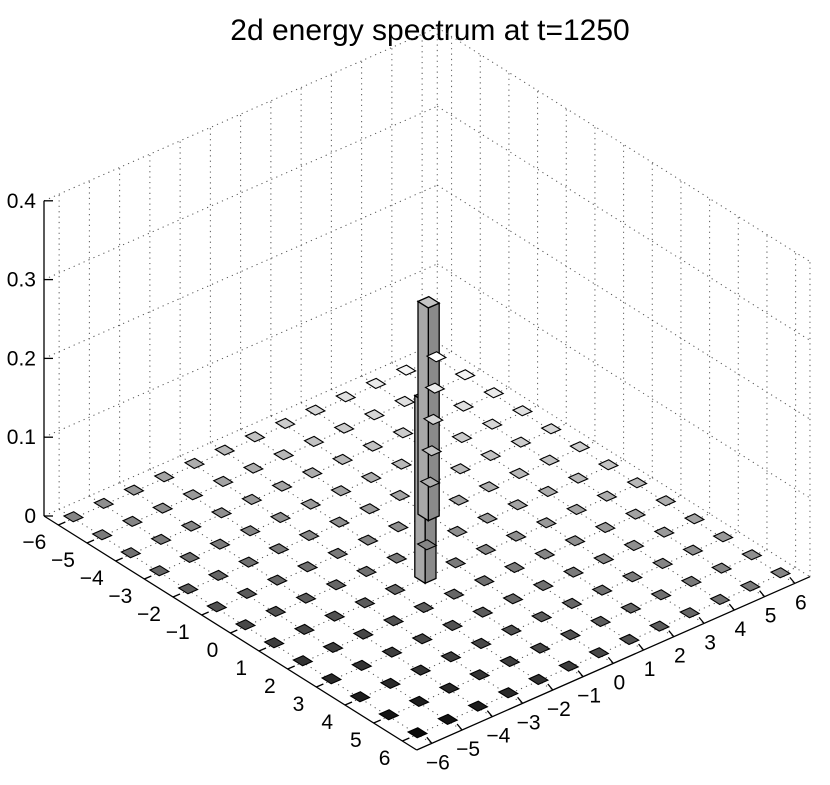 Image resolution: width=830 pixels, height=785 pixels. What do you see at coordinates (559, 709) in the screenshot?
I see `y-tick-label: −2` at bounding box center [559, 709].